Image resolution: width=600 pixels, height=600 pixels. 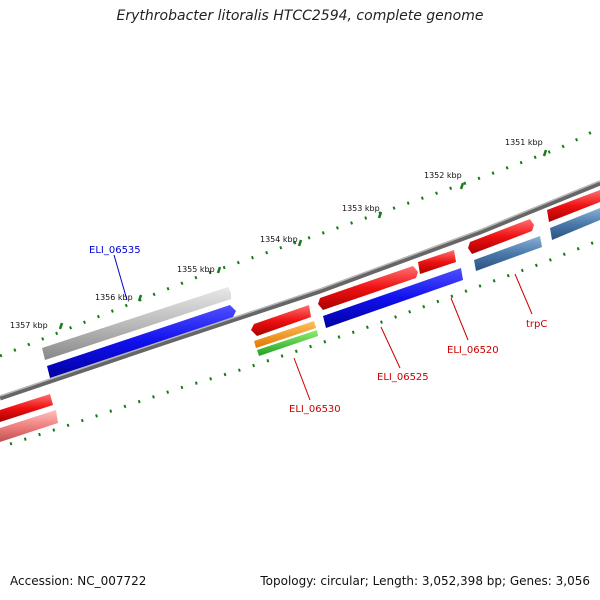 What do you see at coordinates (573, 206) in the screenshot?
I see `gene-right-partial` at bounding box center [573, 206].